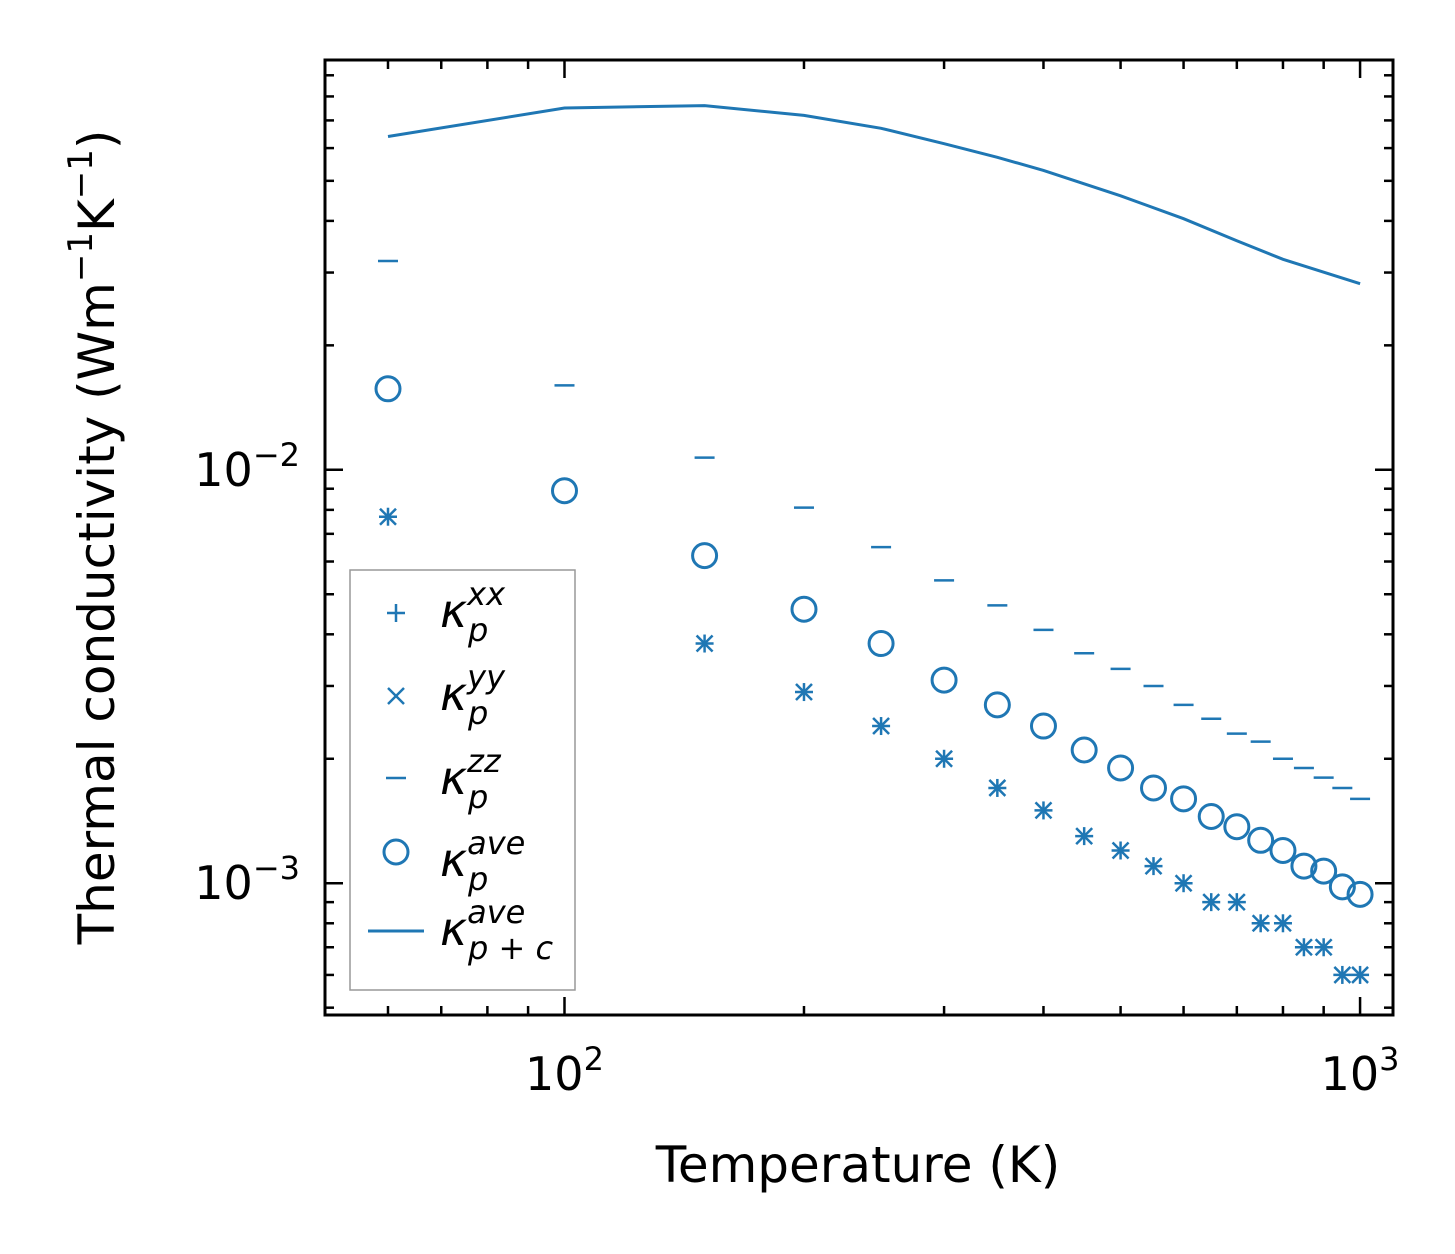  I want to click on legend-box, so click(462, 780).